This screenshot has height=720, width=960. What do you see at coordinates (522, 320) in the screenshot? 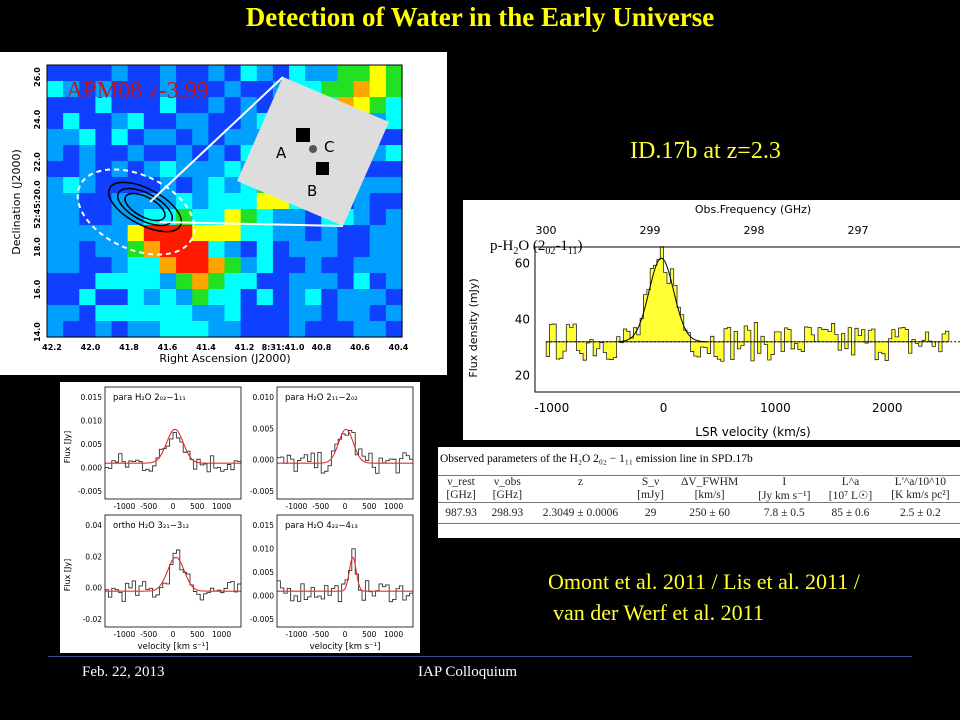
I see `y-tick-label: 40` at bounding box center [522, 320].